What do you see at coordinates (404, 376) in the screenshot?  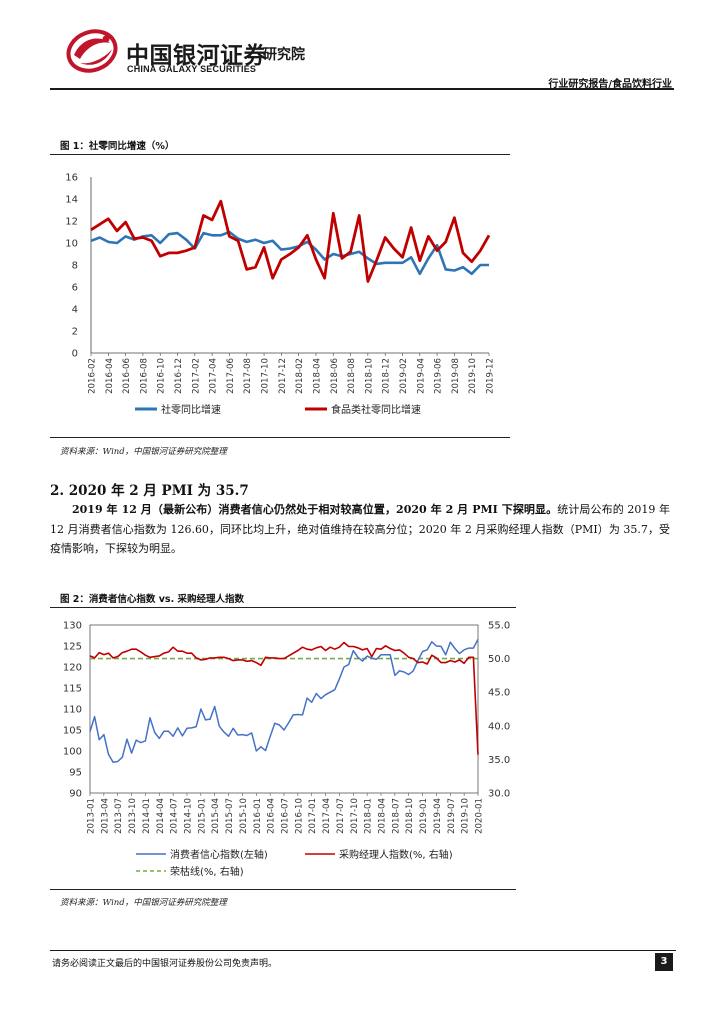 I see `x-tick-label: 2019-02` at bounding box center [404, 376].